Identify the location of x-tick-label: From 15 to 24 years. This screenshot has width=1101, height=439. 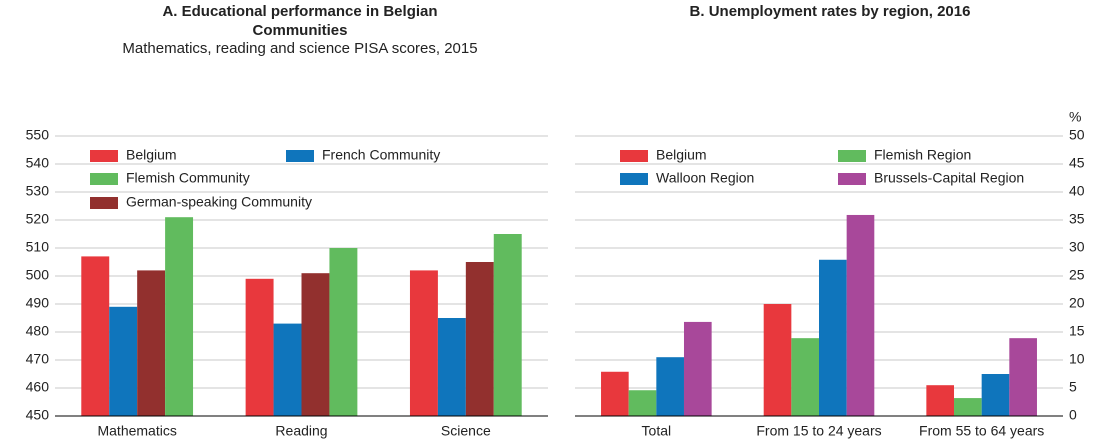
(818, 431).